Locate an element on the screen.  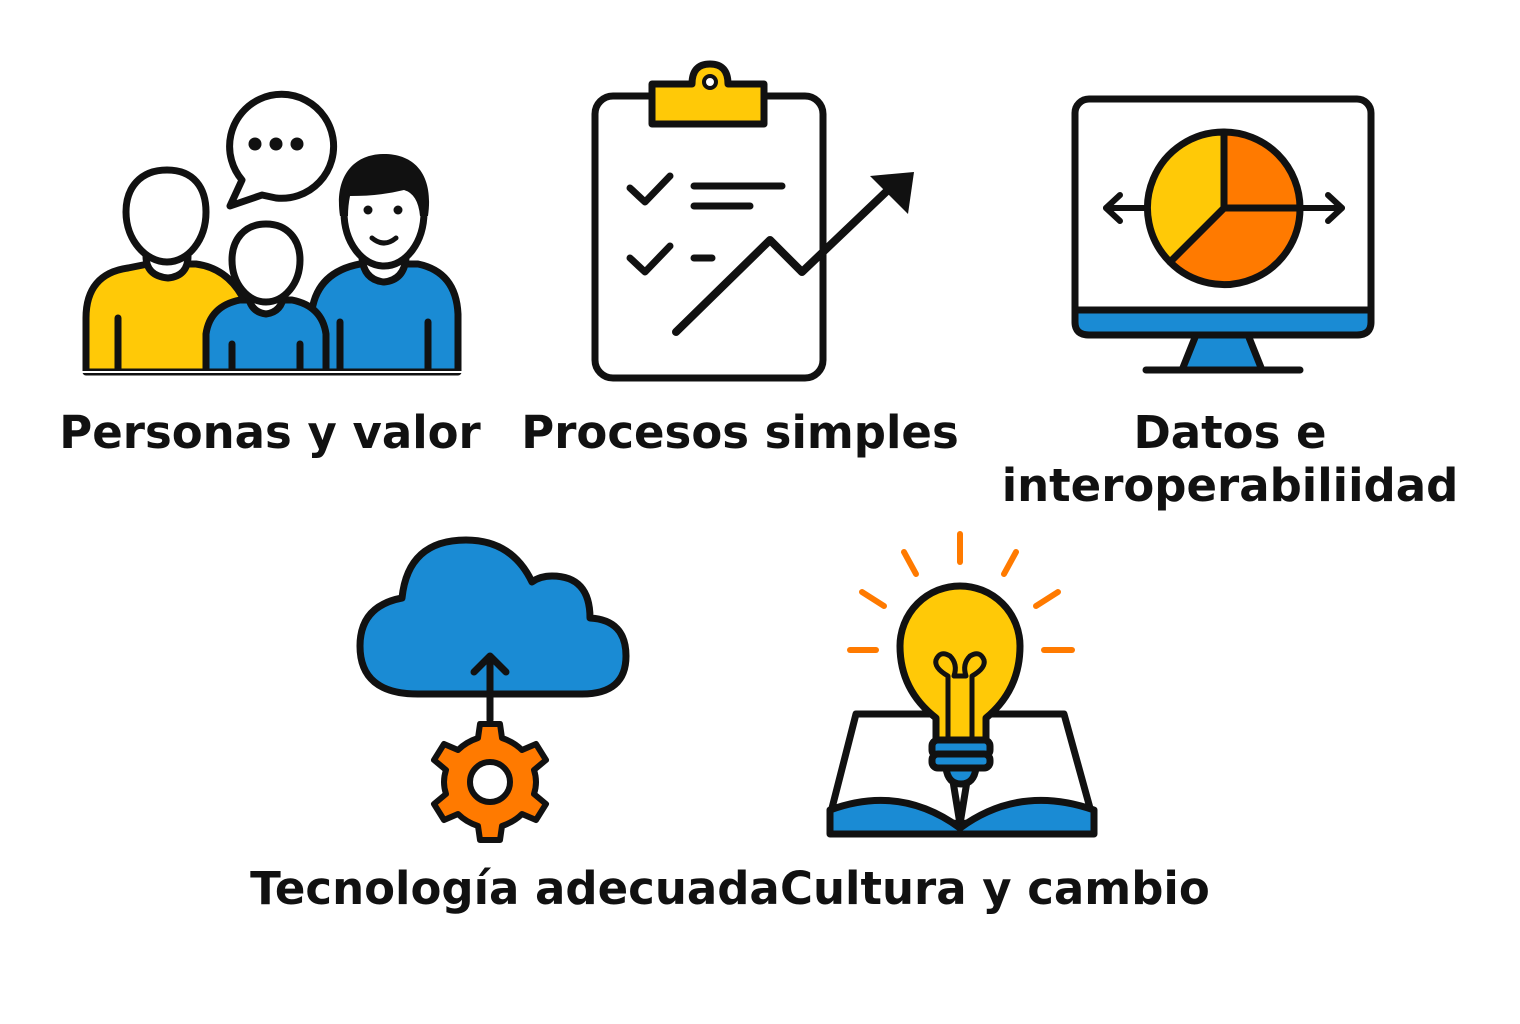
tile-cultura-y-cambio: Cultura y cambio is located at coordinates (995, 730).